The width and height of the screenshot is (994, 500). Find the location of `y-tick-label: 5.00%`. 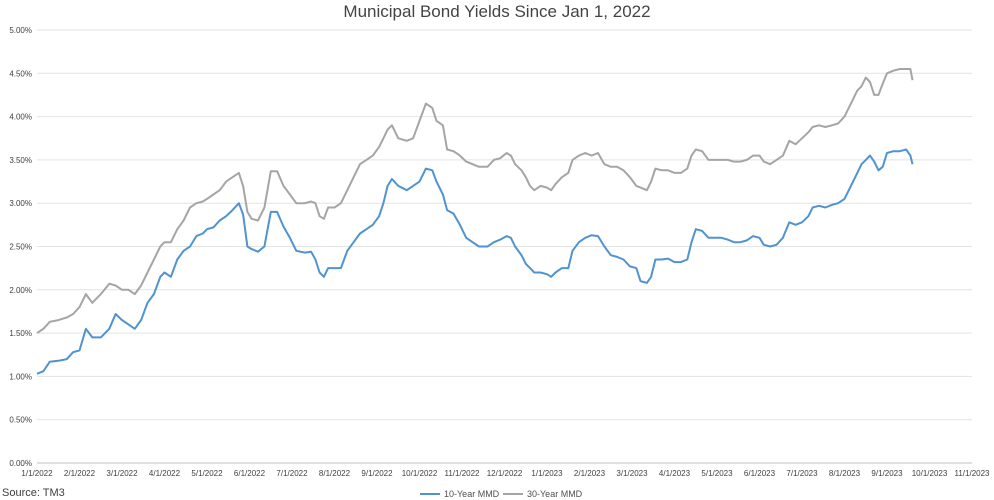

y-tick-label: 5.00% is located at coordinates (20, 30).